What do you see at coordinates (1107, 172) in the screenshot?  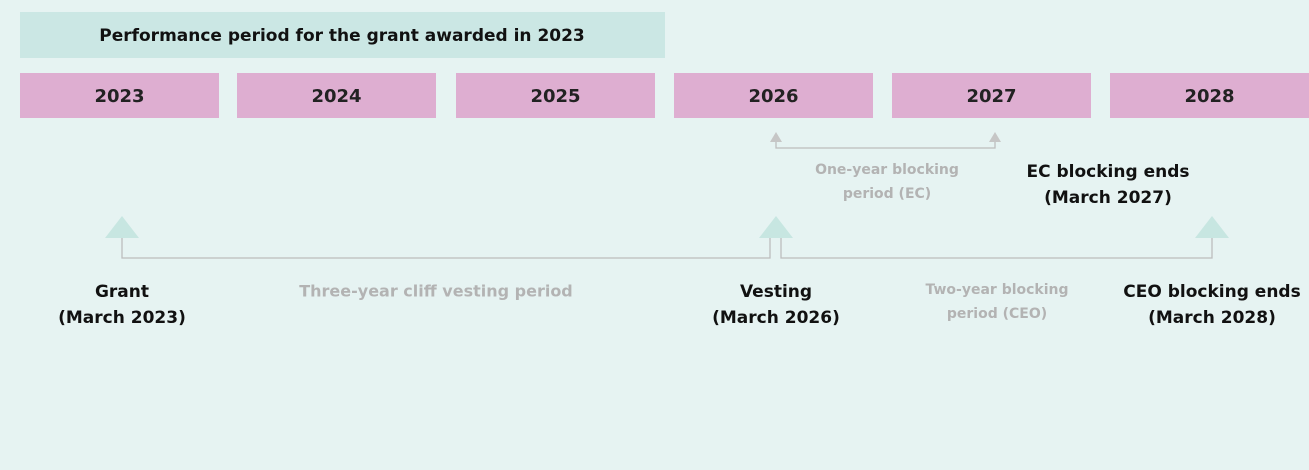 I see `milestone-label: EC blocking ends` at bounding box center [1107, 172].